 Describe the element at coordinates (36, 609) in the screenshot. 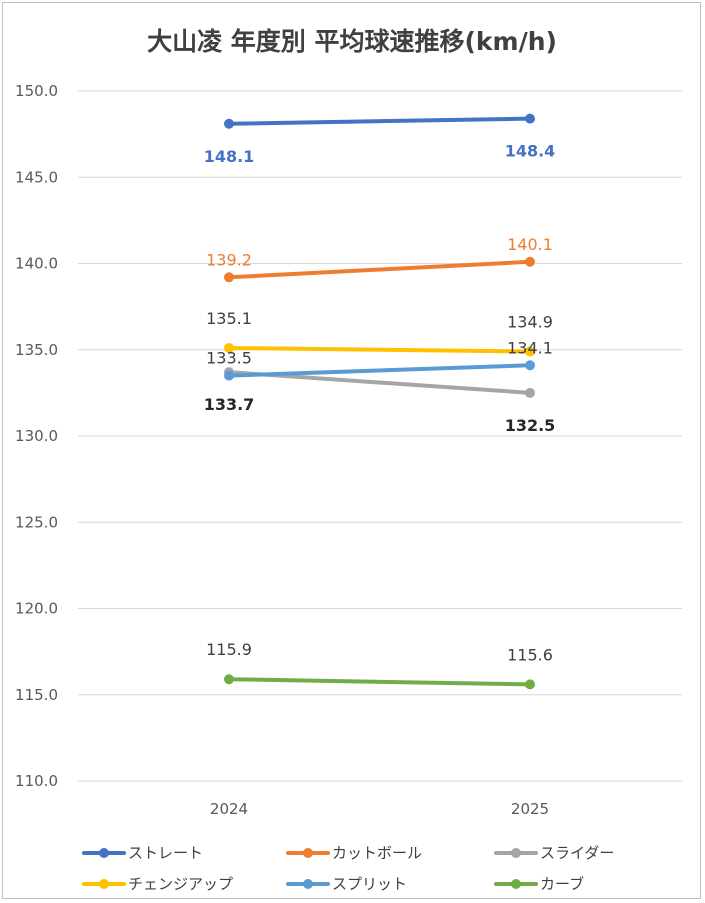

I see `y-tick-label: 120.0` at that location.